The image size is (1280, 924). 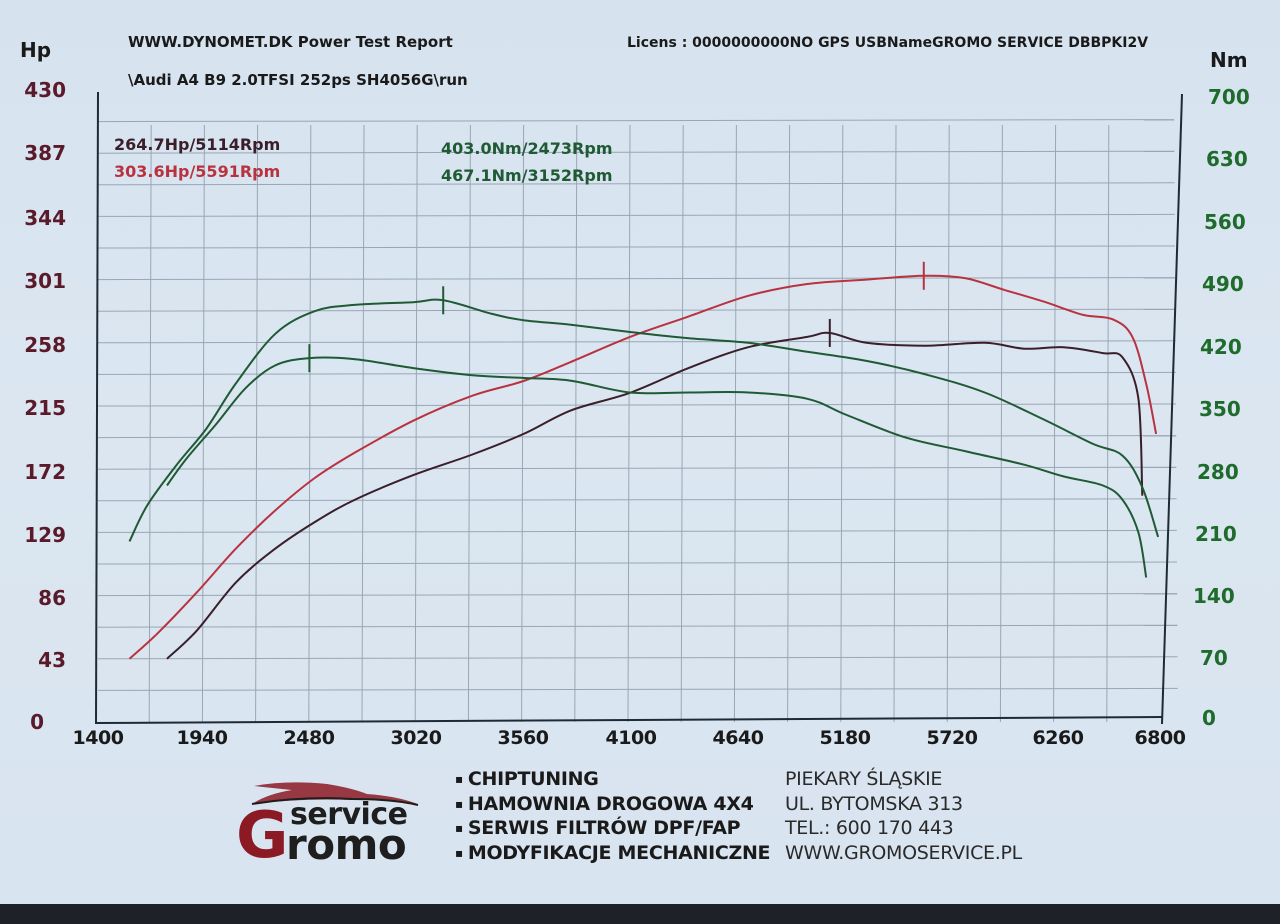 I want to click on nm-tick: 140, so click(x=1214, y=596).